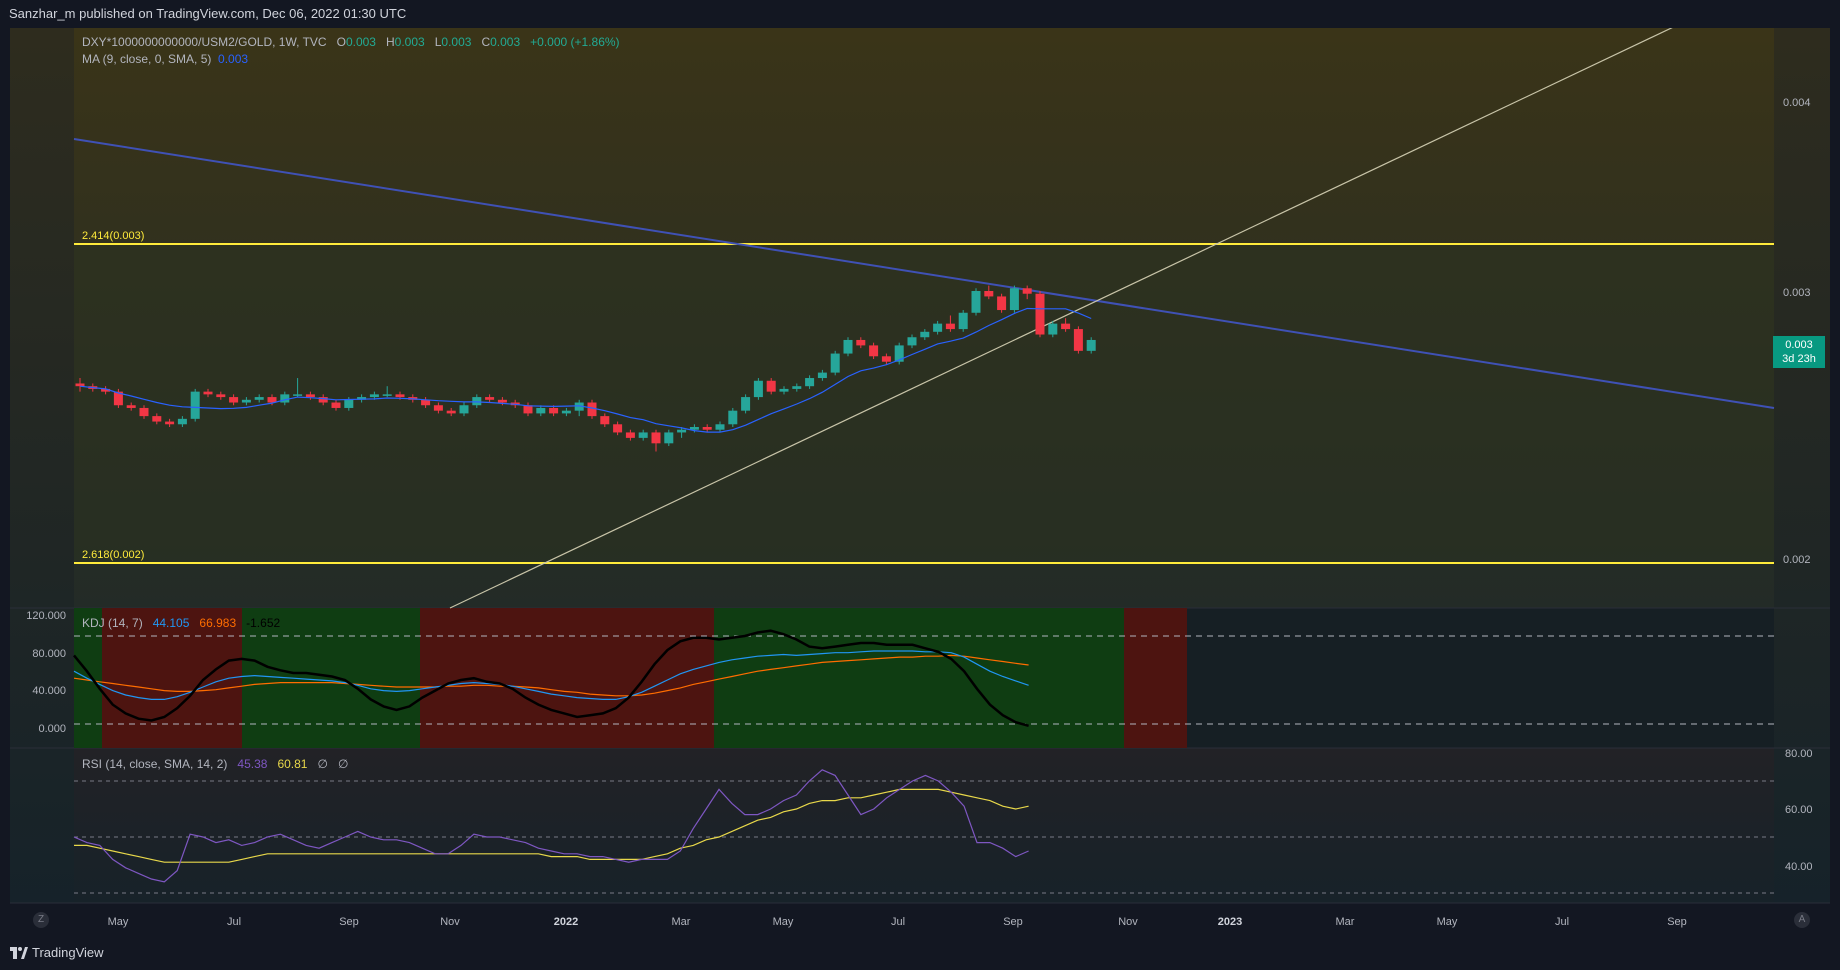 This screenshot has height=970, width=1840. I want to click on kdj-k-line, so click(551, 675).